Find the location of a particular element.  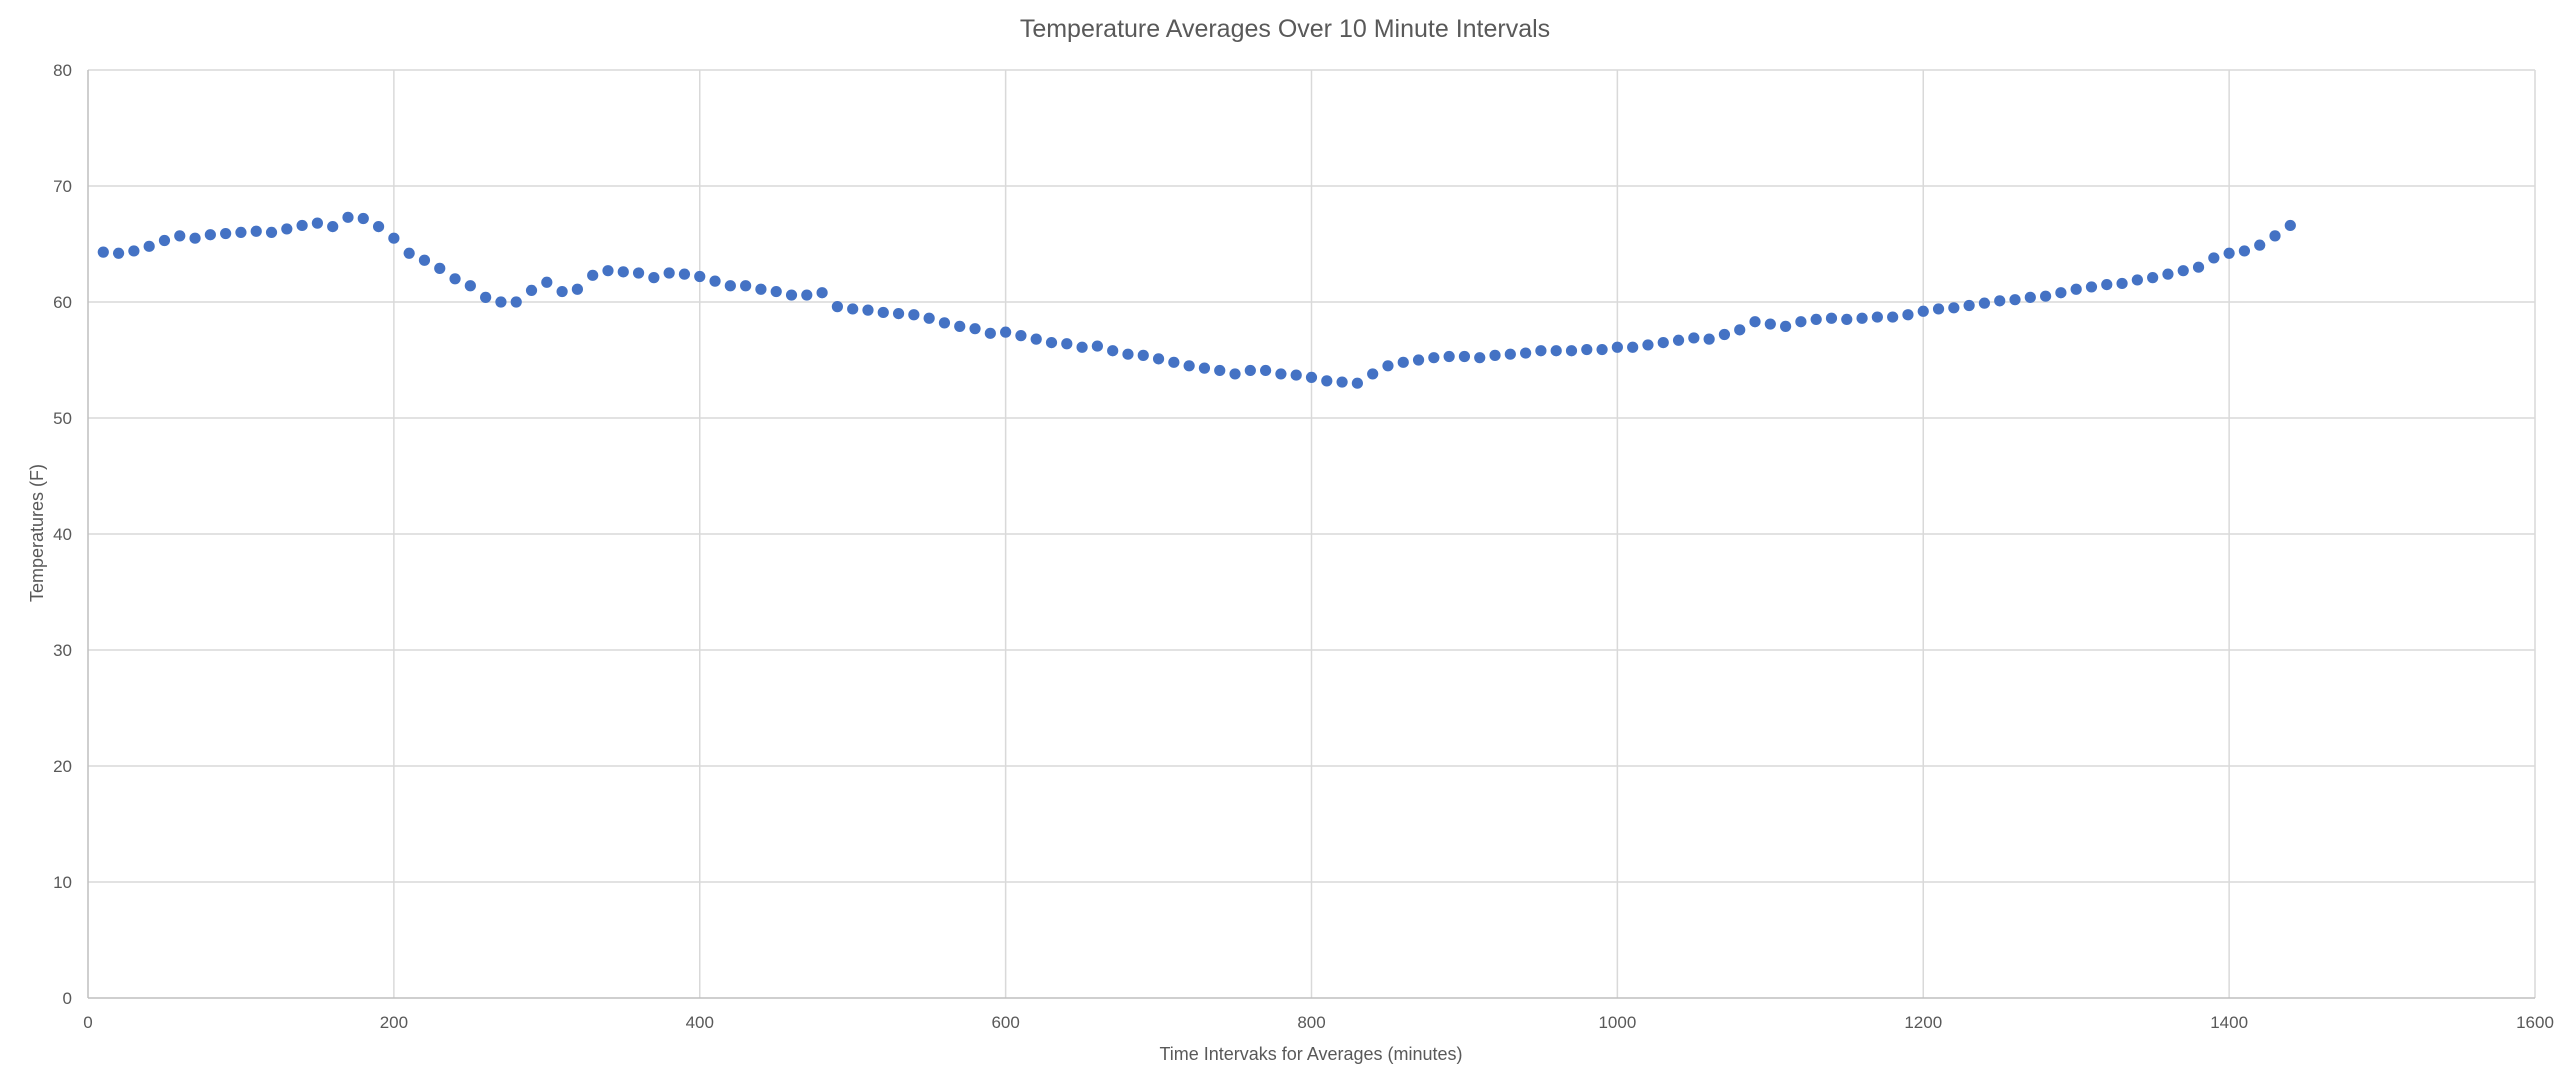

y-tick-label: 40 is located at coordinates (62, 534).